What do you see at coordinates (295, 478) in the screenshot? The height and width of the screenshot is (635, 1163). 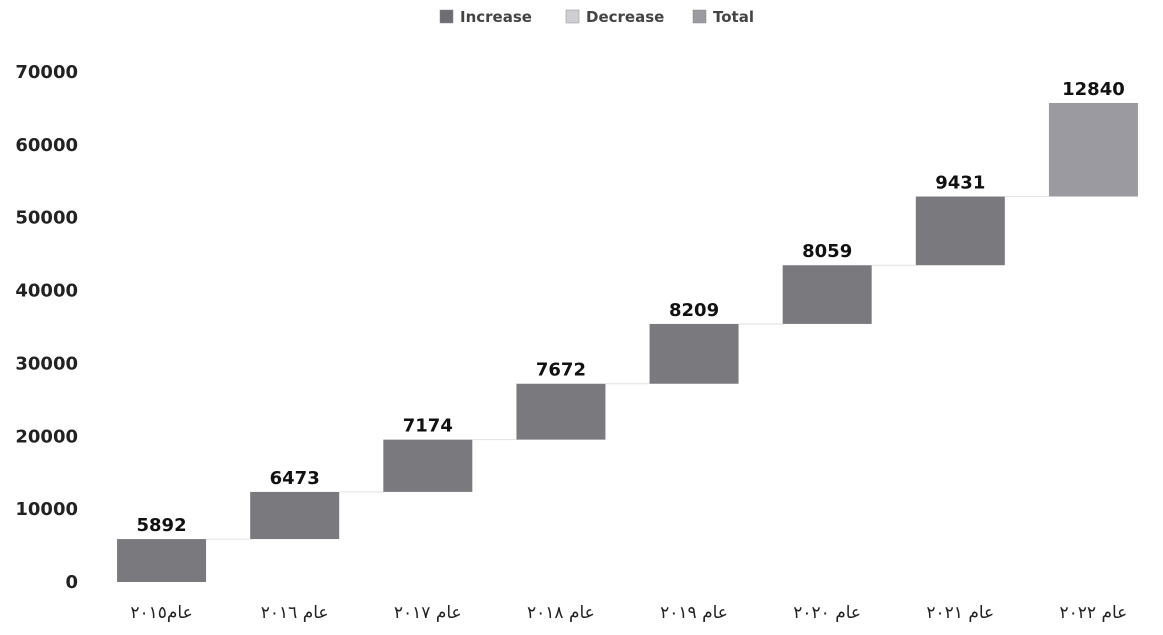 I see `data-label: 6473` at bounding box center [295, 478].